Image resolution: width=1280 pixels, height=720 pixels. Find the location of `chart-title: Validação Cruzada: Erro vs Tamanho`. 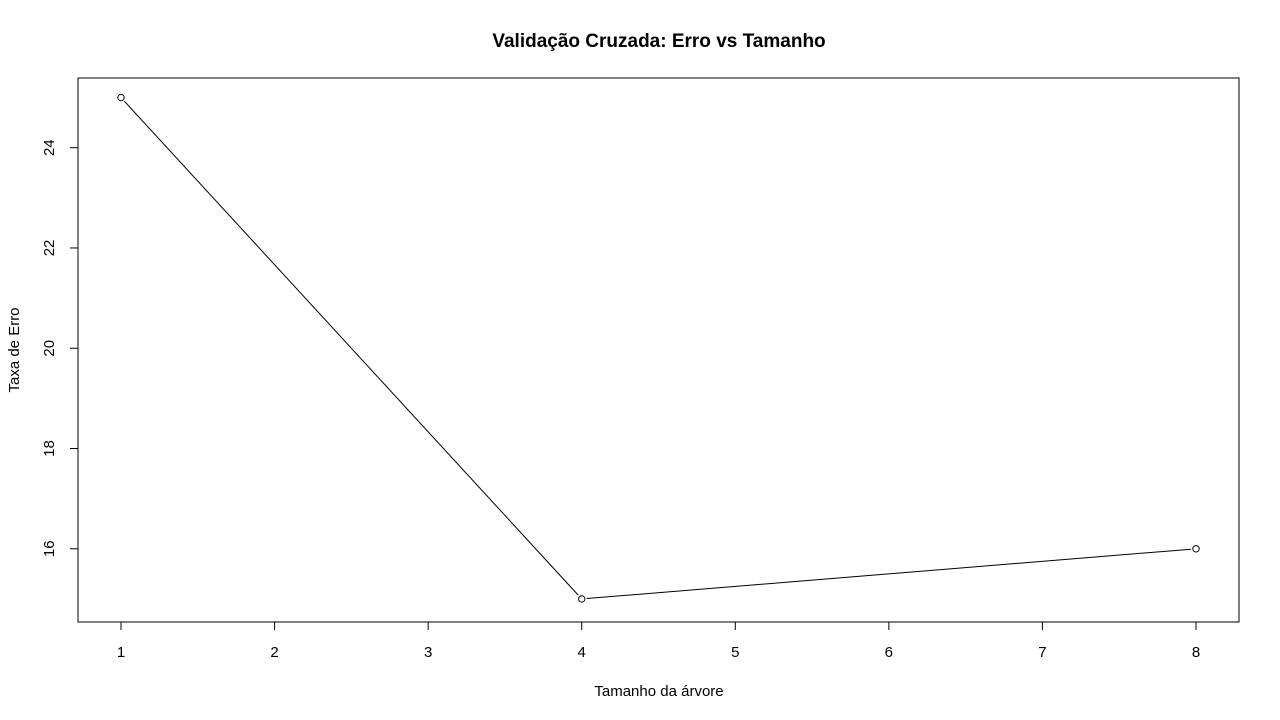

chart-title: Validação Cruzada: Erro vs Tamanho is located at coordinates (658, 41).